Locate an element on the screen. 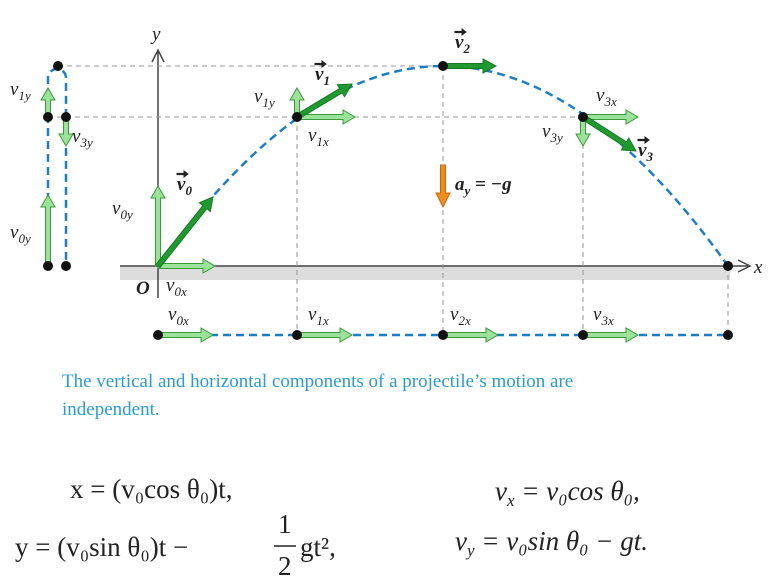 Image resolution: width=778 pixels, height=588 pixels. label-rest: = −g is located at coordinates (490, 184).